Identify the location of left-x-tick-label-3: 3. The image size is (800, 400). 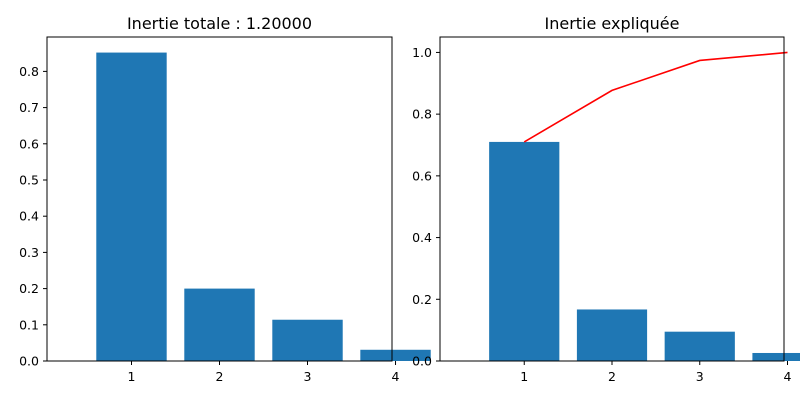
(308, 376).